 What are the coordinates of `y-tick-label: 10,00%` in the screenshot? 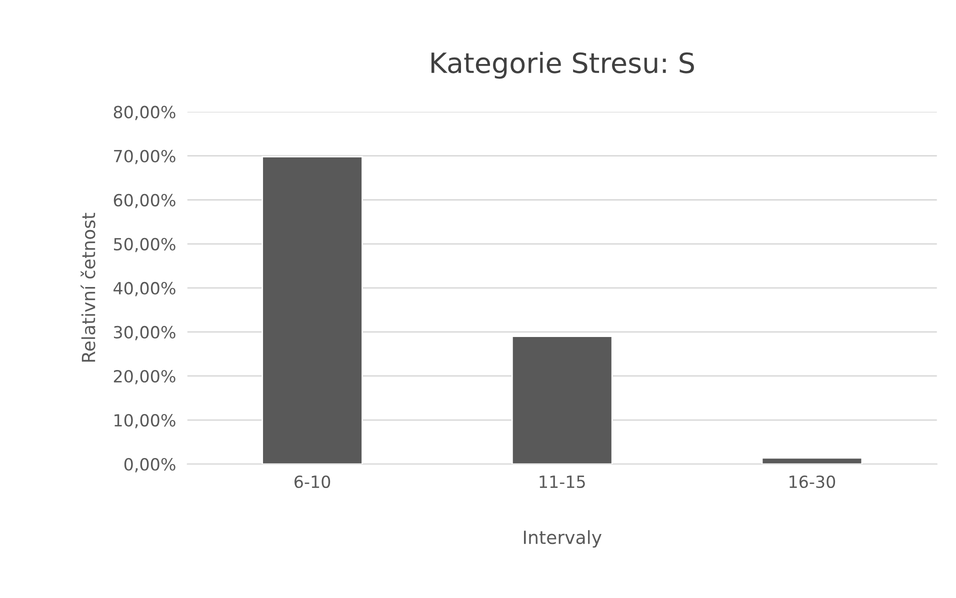 It's located at (145, 421).